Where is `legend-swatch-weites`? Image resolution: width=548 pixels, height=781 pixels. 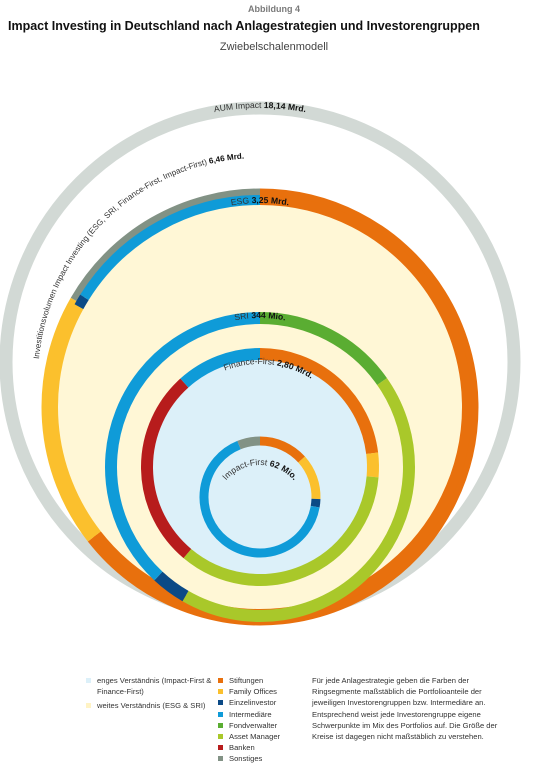 legend-swatch-weites is located at coordinates (88, 706).